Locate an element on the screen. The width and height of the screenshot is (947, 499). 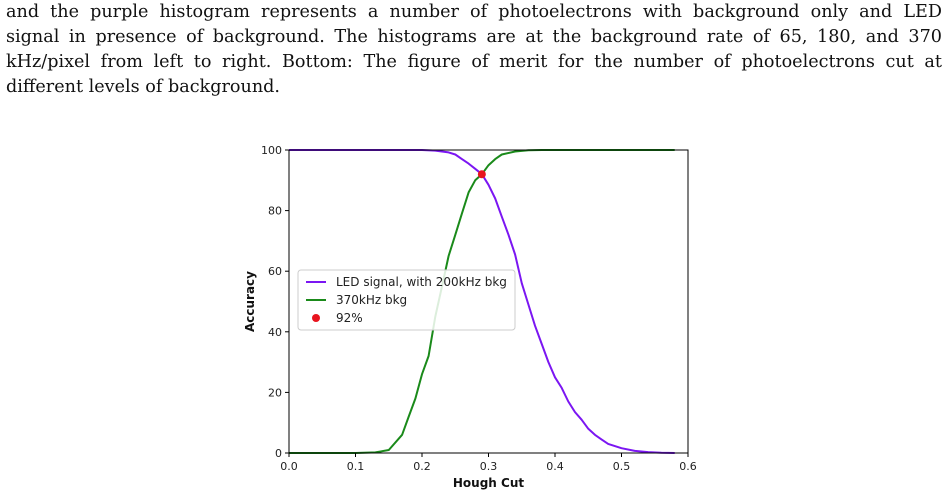
y-tick-label-1: 20 is located at coordinates (275, 392).